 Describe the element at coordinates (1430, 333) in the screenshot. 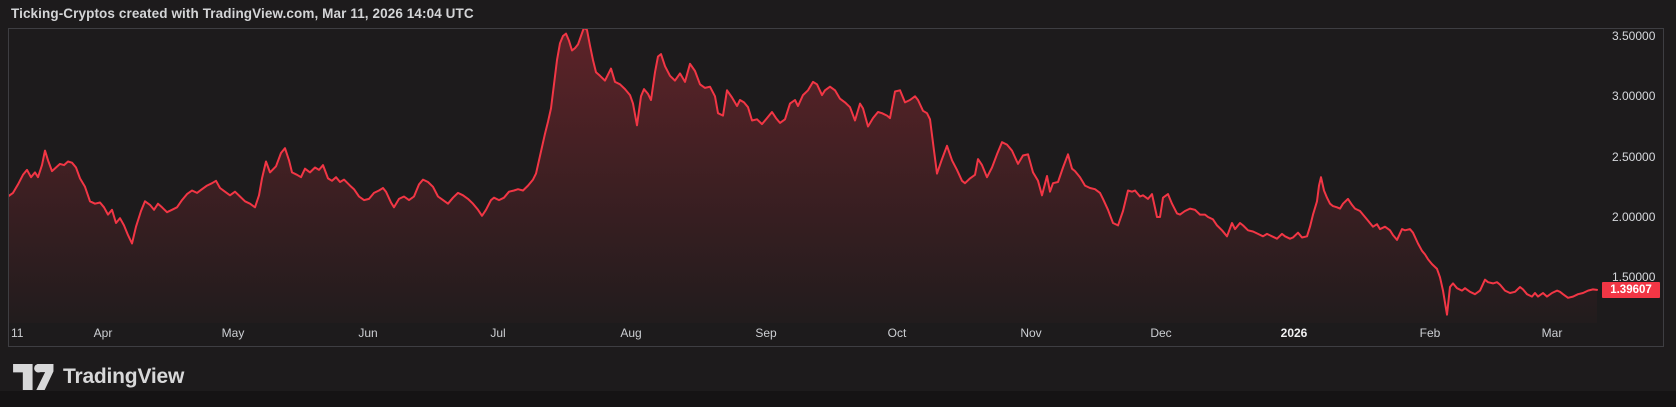

I see `x-axis-label: Feb` at that location.